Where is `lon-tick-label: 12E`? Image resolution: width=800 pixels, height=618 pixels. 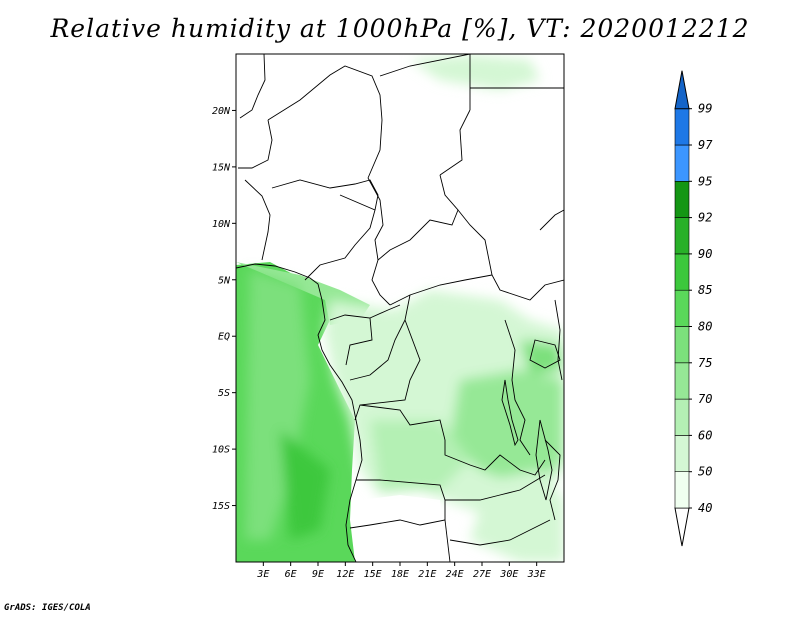 lon-tick-label: 12E is located at coordinates (345, 574).